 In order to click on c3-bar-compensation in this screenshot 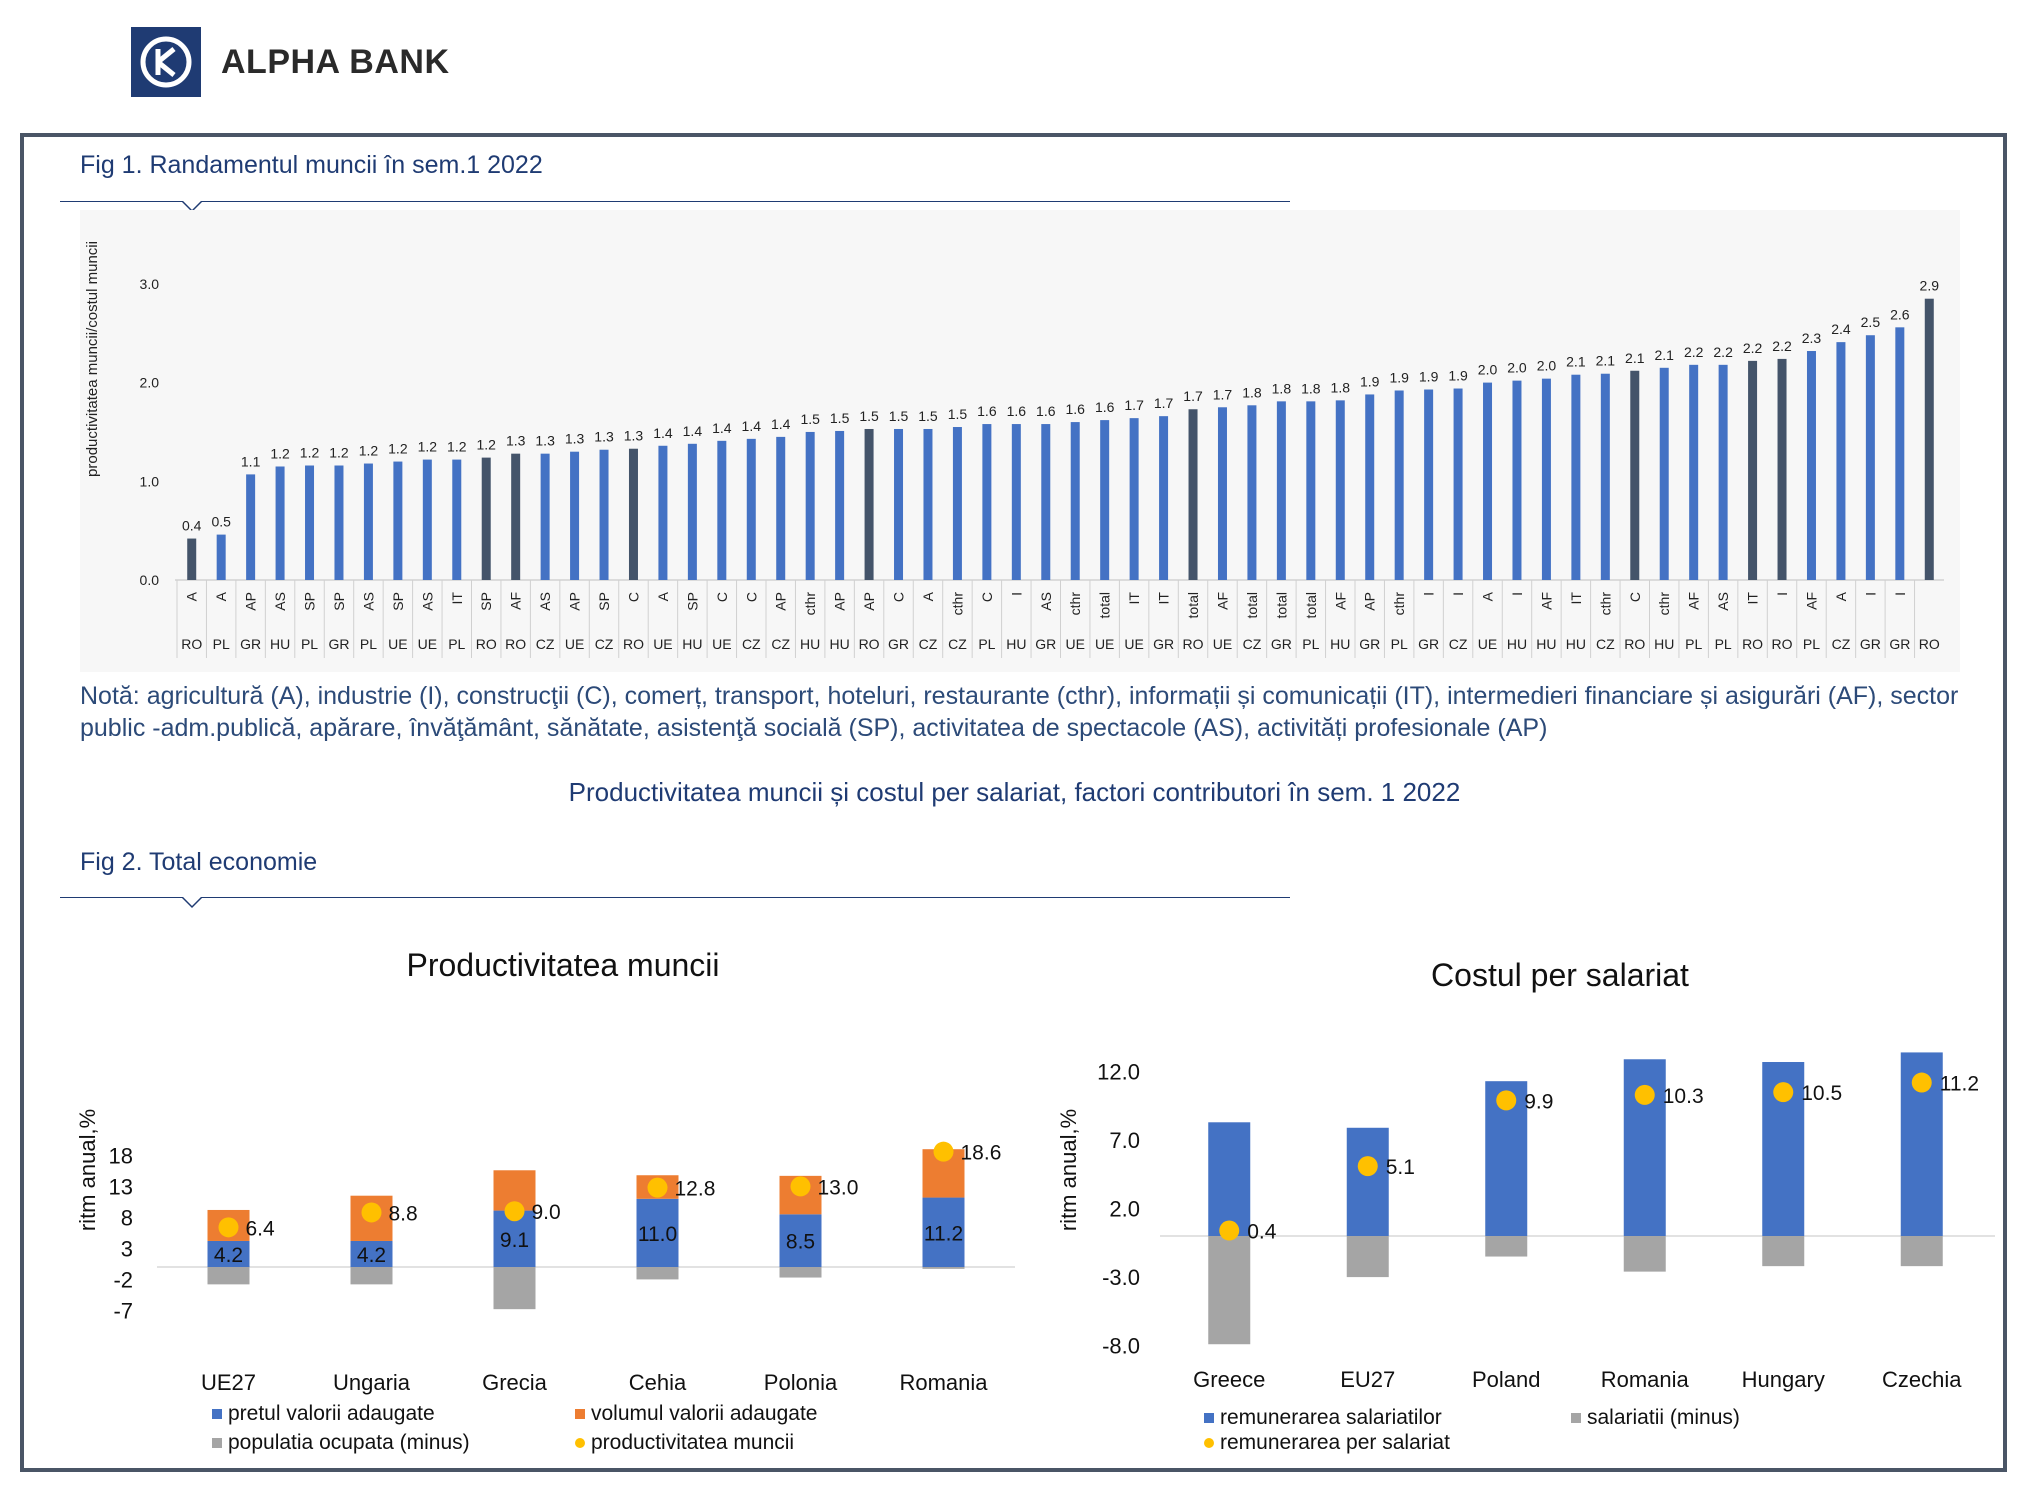, I will do `click(1229, 1179)`.